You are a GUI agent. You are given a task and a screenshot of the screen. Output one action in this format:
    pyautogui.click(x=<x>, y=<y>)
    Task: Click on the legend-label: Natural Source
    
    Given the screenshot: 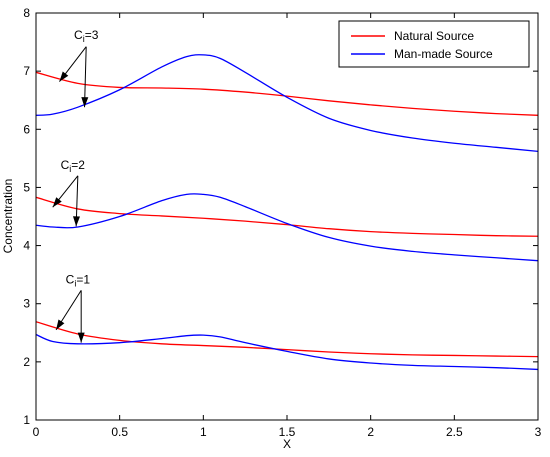 What is the action you would take?
    pyautogui.click(x=434, y=36)
    